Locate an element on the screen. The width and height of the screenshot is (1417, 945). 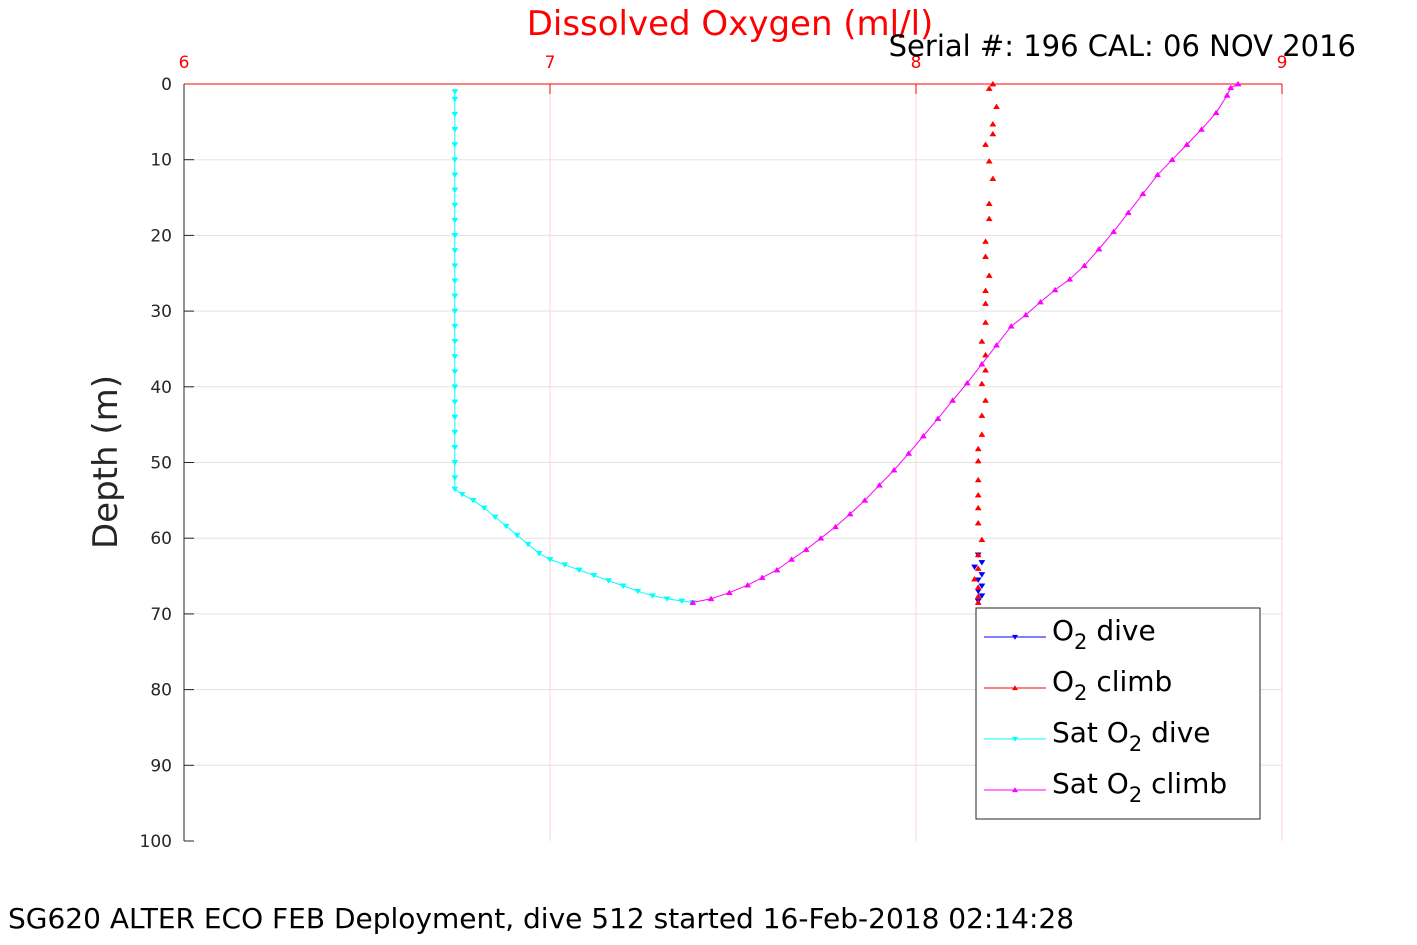
x-tick-label: 9 is located at coordinates (1282, 63).